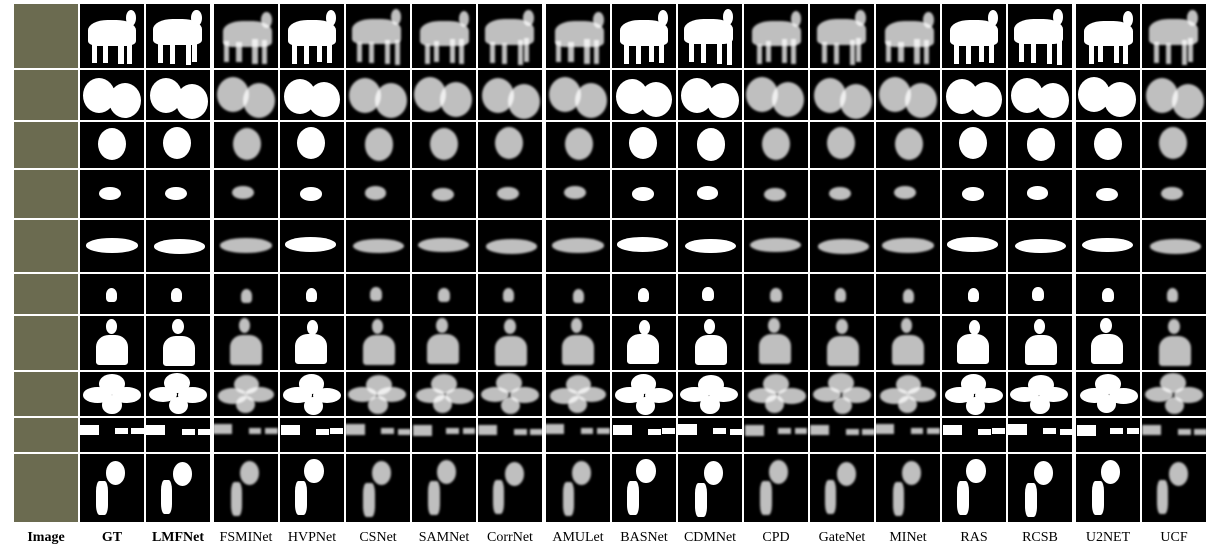 The height and width of the screenshot is (556, 1214). I want to click on saliency-map-horse-samnet, so click(444, 36).